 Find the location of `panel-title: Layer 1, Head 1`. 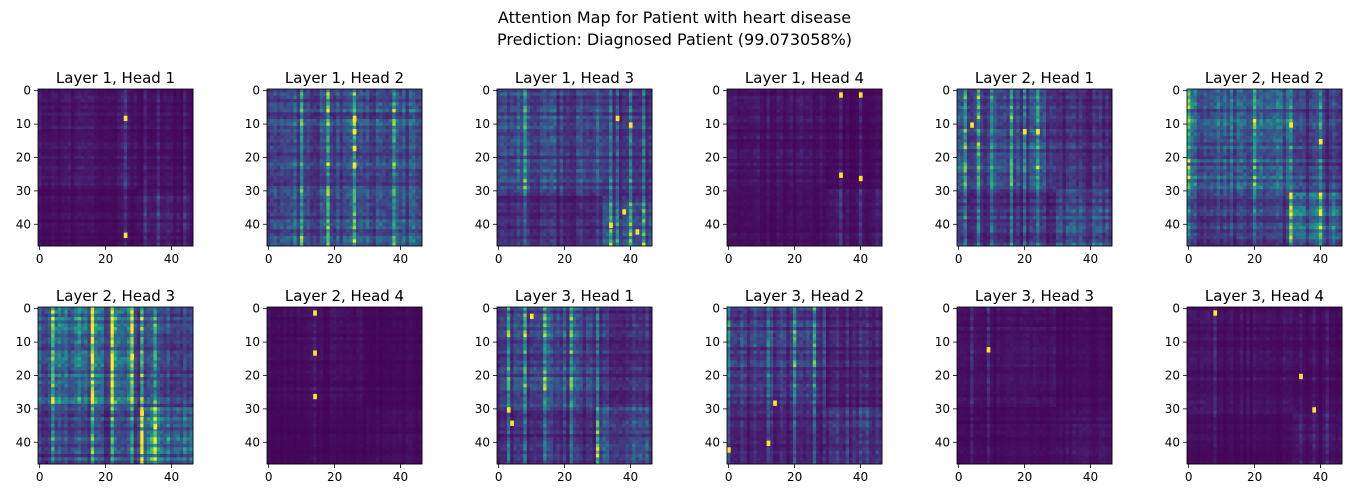

panel-title: Layer 1, Head 1 is located at coordinates (115, 78).